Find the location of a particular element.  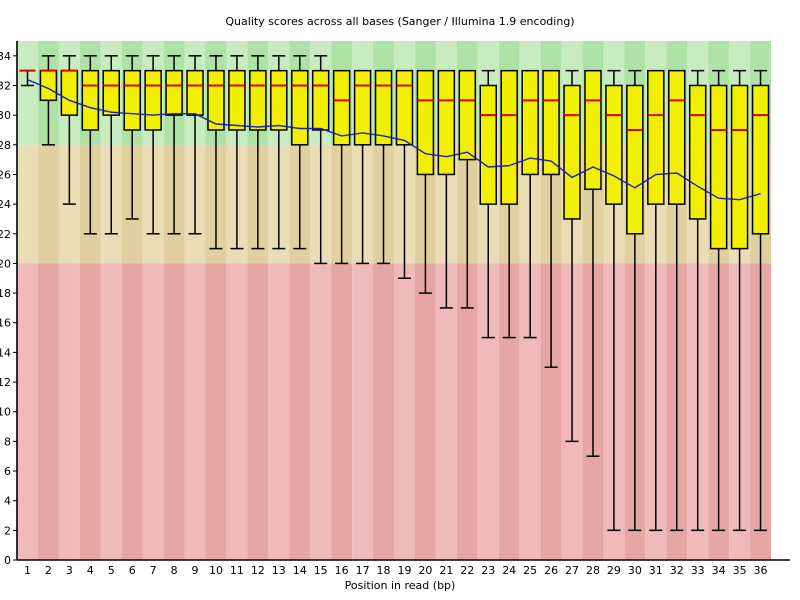

y-tick-label: 22 is located at coordinates (5, 234).